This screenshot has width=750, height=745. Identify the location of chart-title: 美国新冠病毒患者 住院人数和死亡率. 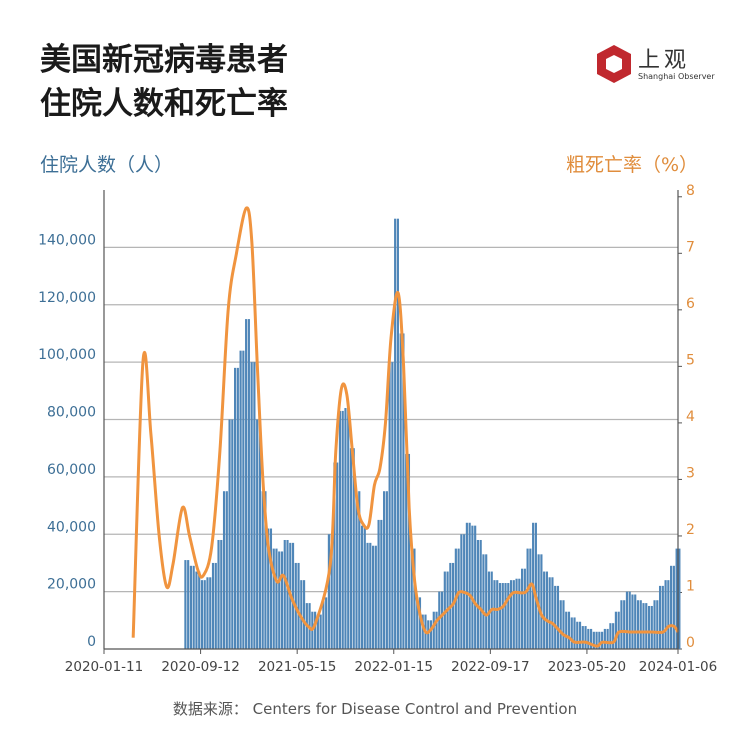
(164, 82).